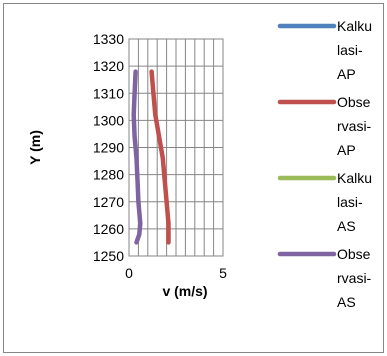 This screenshot has height=356, width=387. Describe the element at coordinates (108, 202) in the screenshot. I see `y-tick-label: 1270` at that location.